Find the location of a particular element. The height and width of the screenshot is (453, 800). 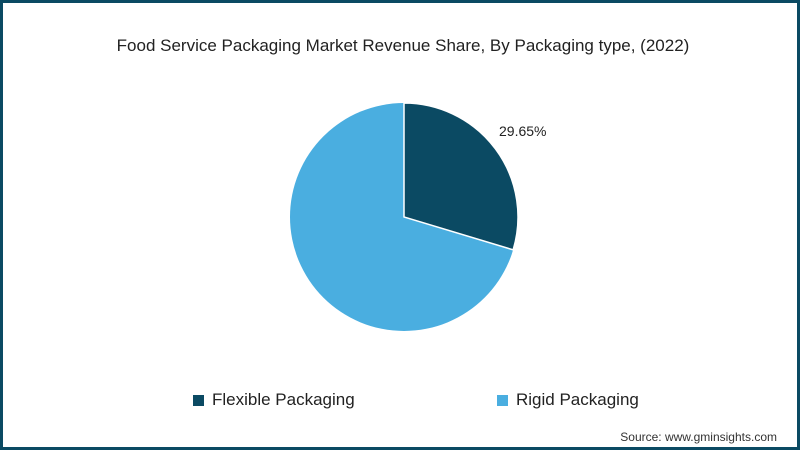

legend-label: Flexible Packaging is located at coordinates (283, 399).